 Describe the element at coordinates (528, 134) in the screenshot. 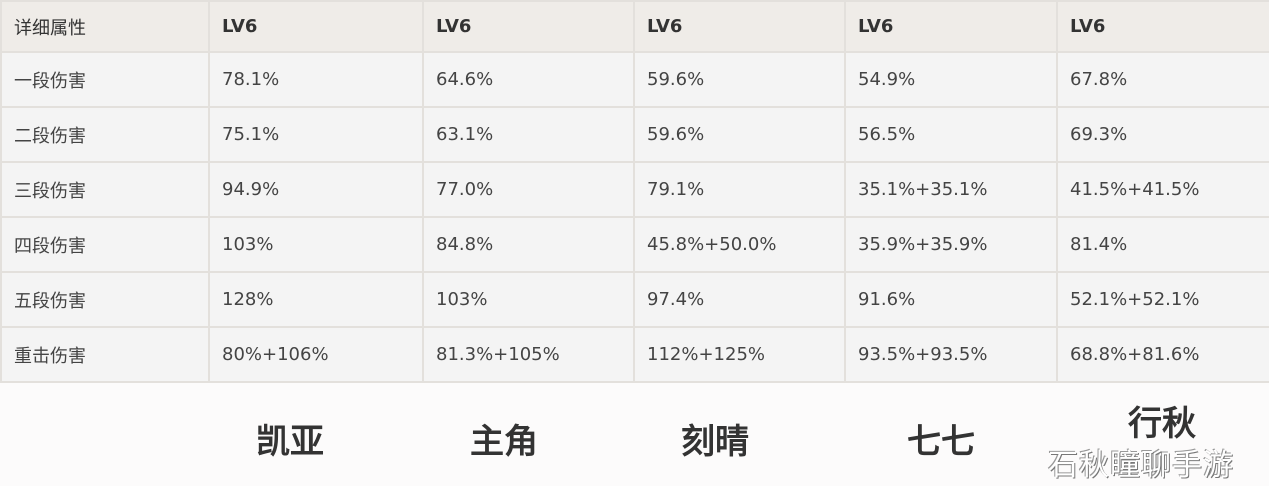

I see `value-cell: 63.1%` at that location.